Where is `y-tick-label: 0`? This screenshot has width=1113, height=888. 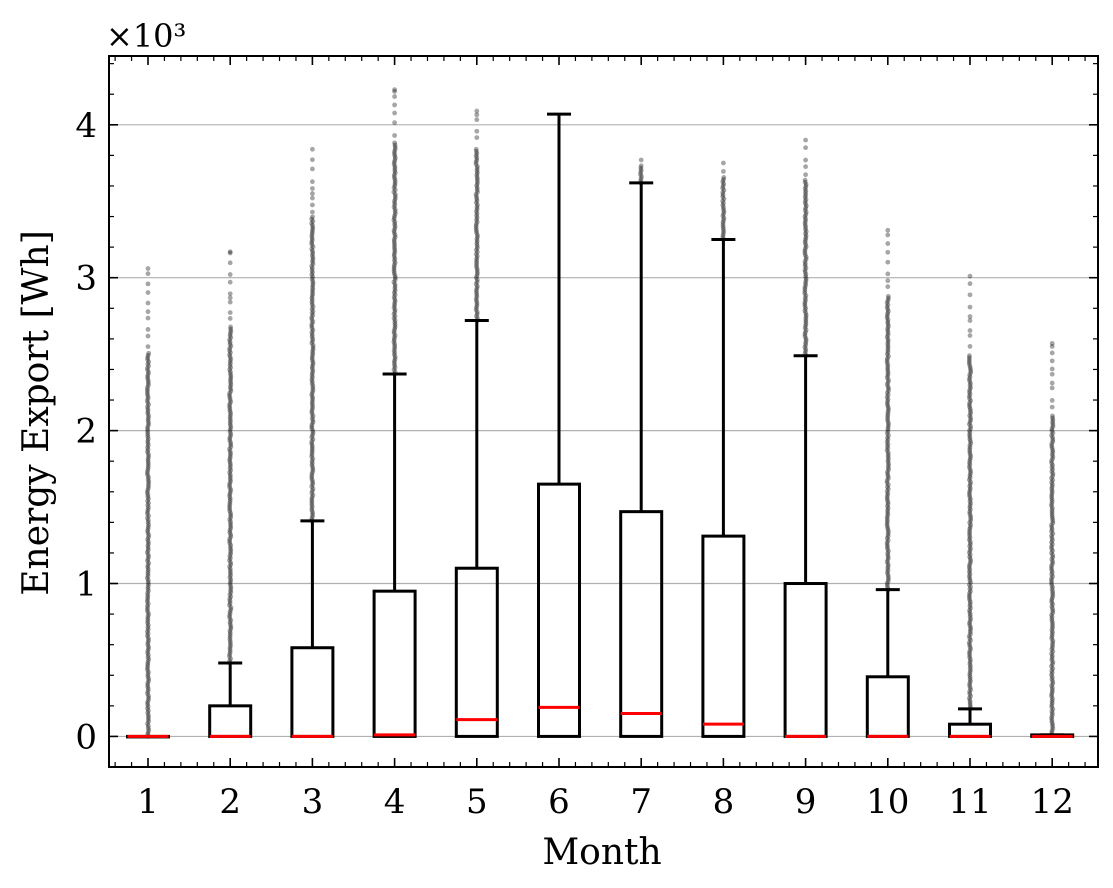
y-tick-label: 0 is located at coordinates (86, 737).